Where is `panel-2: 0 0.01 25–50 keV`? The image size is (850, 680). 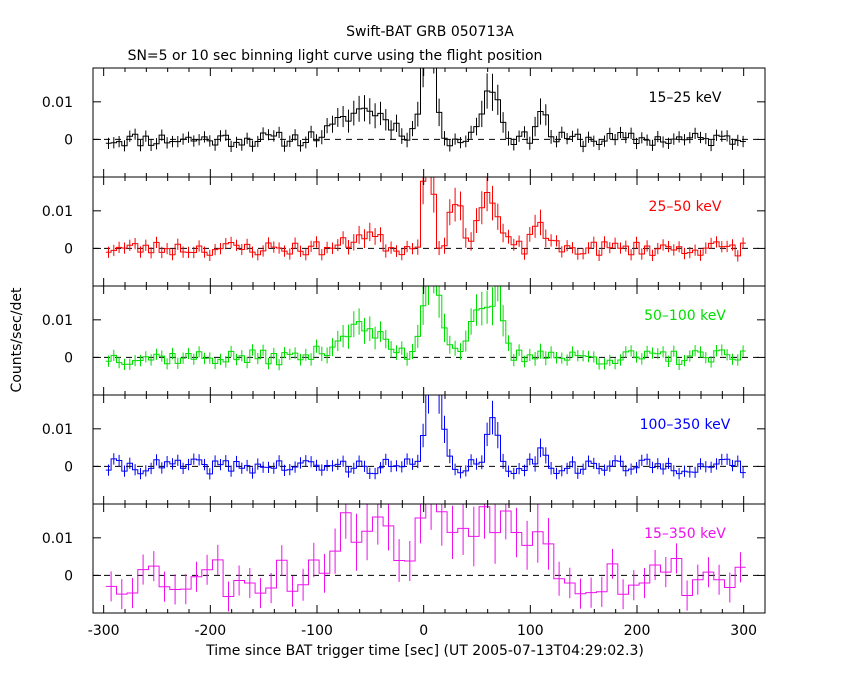 panel-2: 0 0.01 25–50 keV is located at coordinates (404, 231).